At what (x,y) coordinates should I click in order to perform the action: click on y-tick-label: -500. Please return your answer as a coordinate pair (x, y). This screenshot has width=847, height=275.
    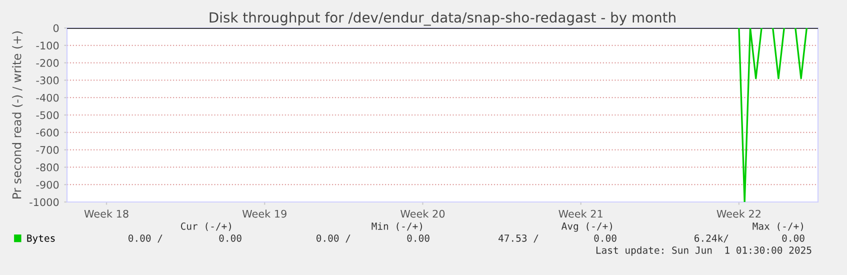
    Looking at the image, I should click on (47, 115).